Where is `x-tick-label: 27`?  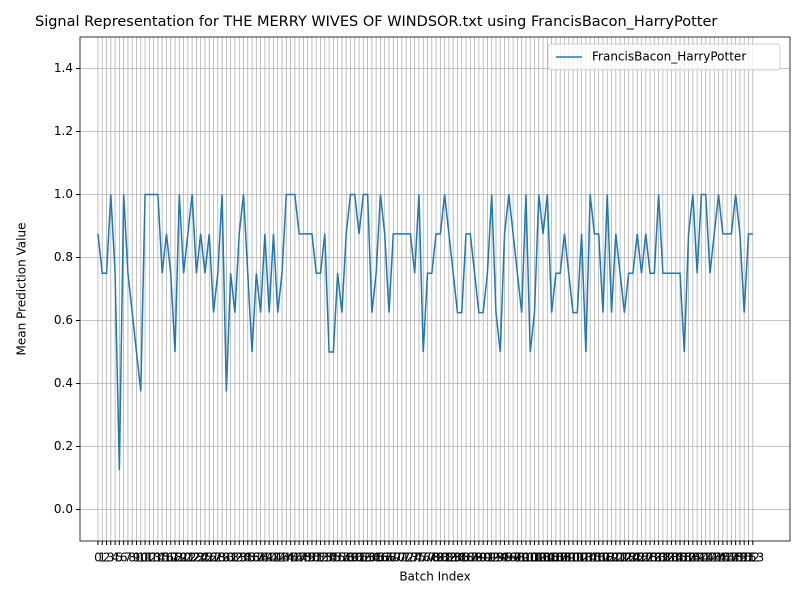
x-tick-label: 27 is located at coordinates (213, 558).